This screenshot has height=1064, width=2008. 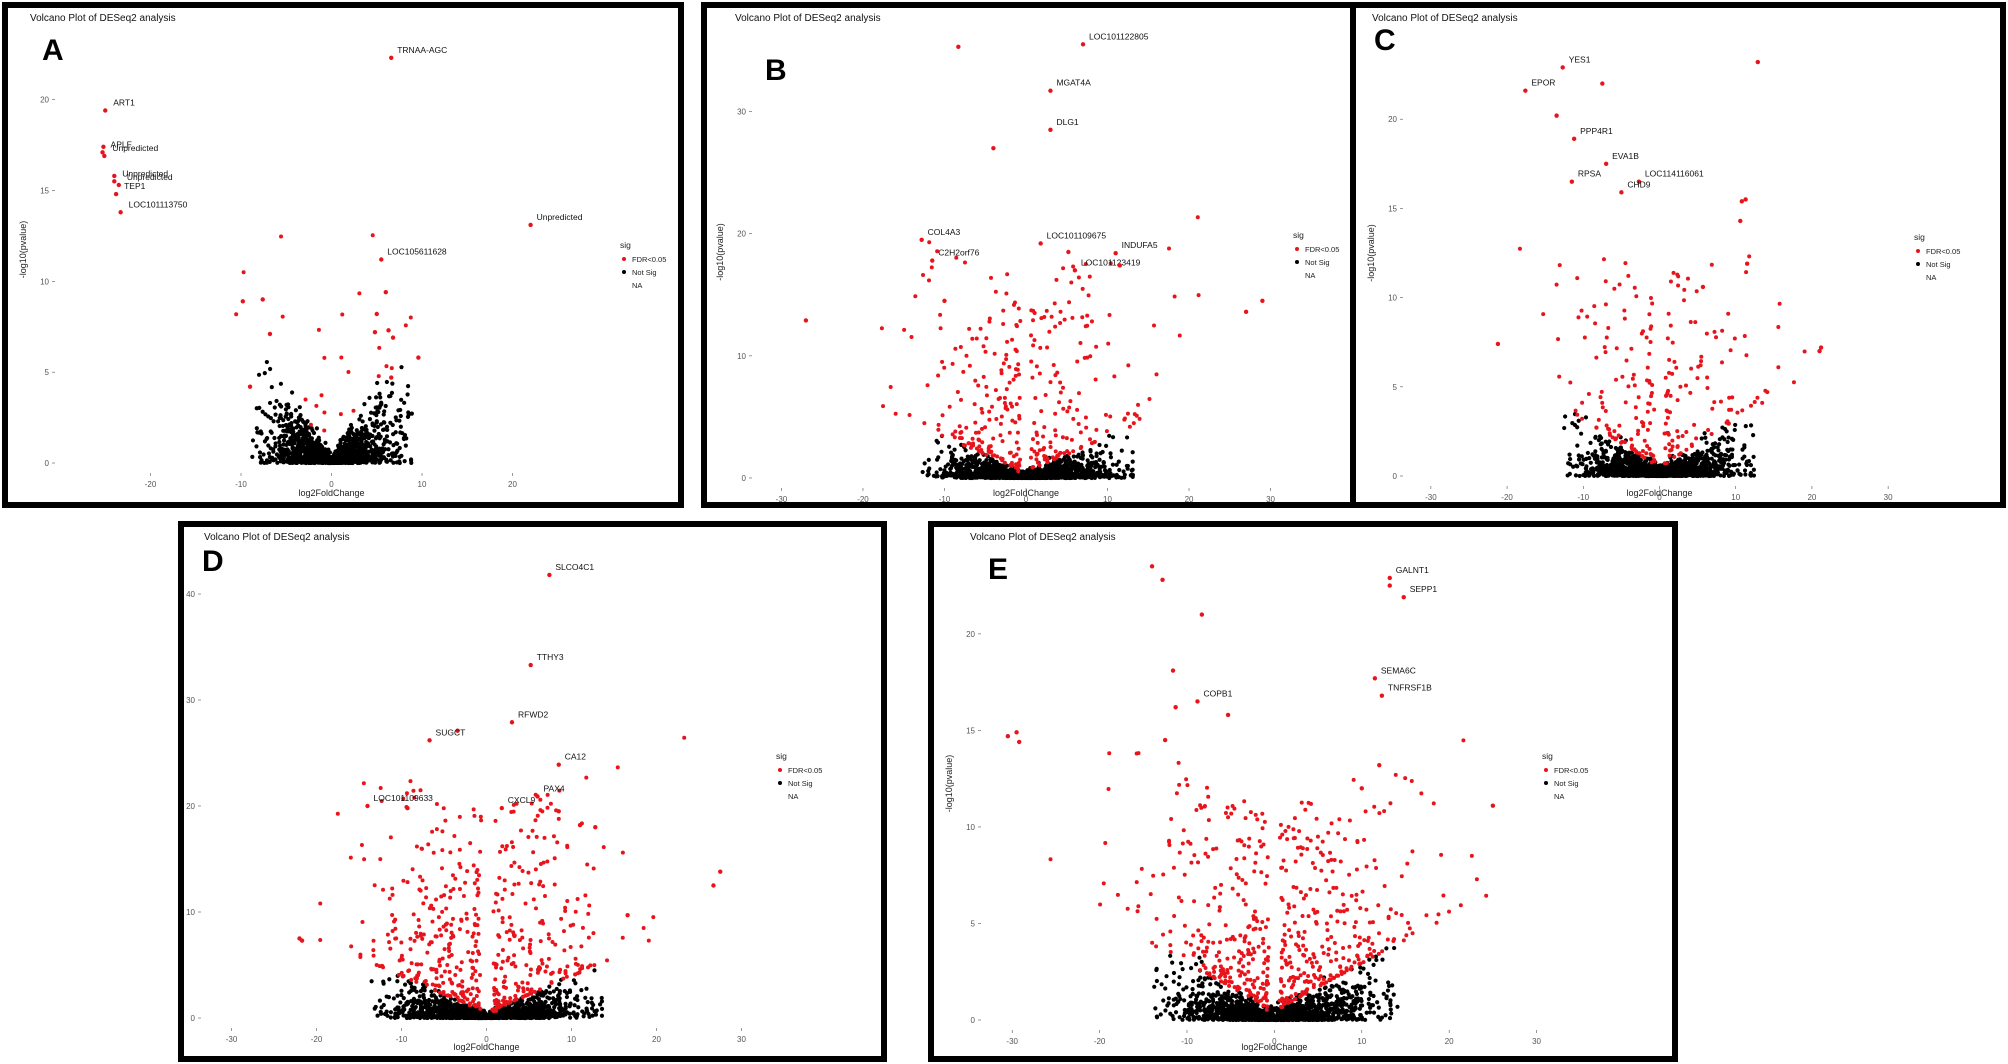 I want to click on y-tick-label: 5, so click(x=47, y=372).